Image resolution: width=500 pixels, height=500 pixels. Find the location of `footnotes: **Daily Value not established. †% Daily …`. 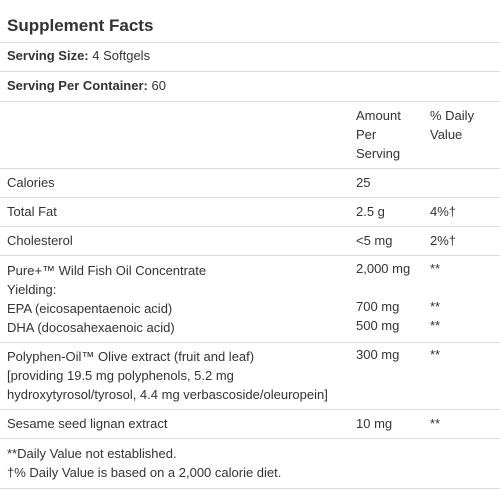

footnotes: **Daily Value not established. †% Daily … is located at coordinates (144, 463).